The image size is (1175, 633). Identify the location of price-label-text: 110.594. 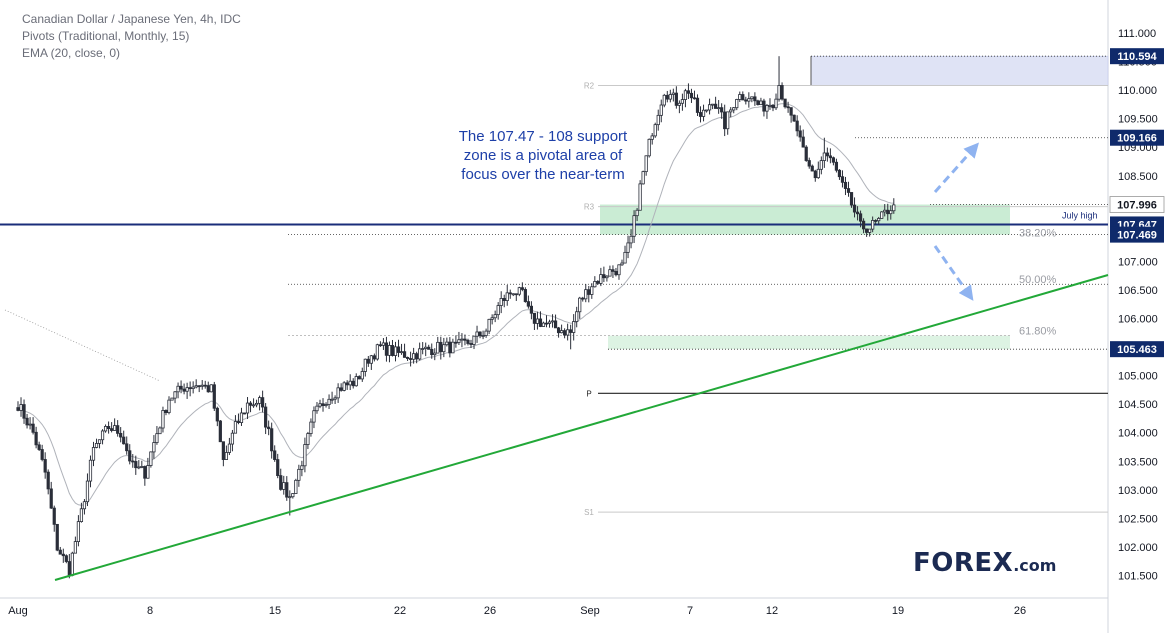
(1137, 57).